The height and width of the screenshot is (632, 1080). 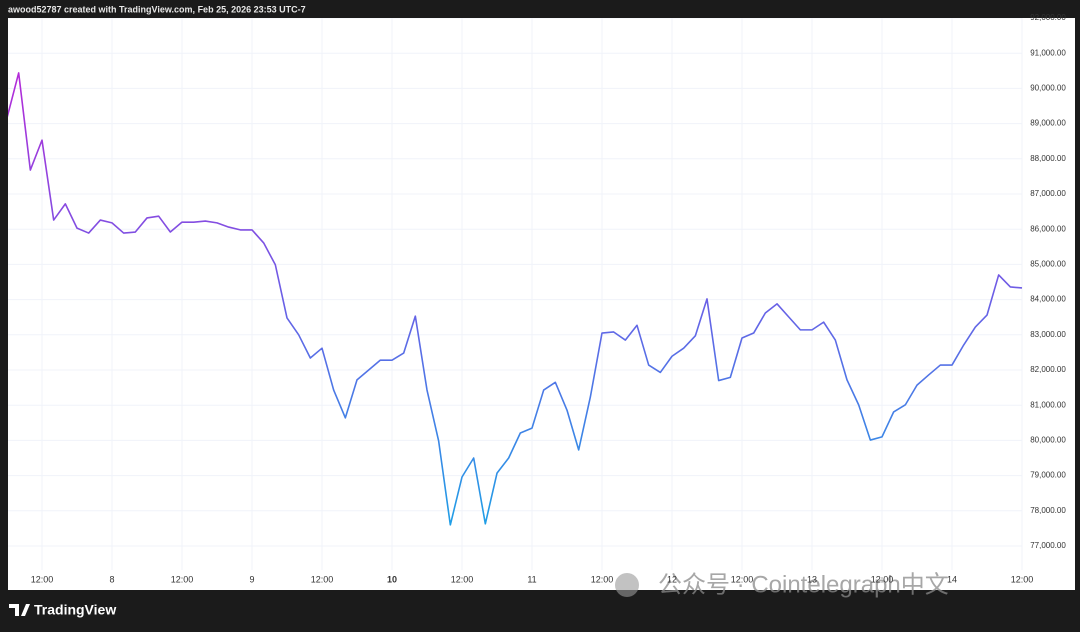 I want to click on y-tick-label: 86,000.00, so click(x=1048, y=228).